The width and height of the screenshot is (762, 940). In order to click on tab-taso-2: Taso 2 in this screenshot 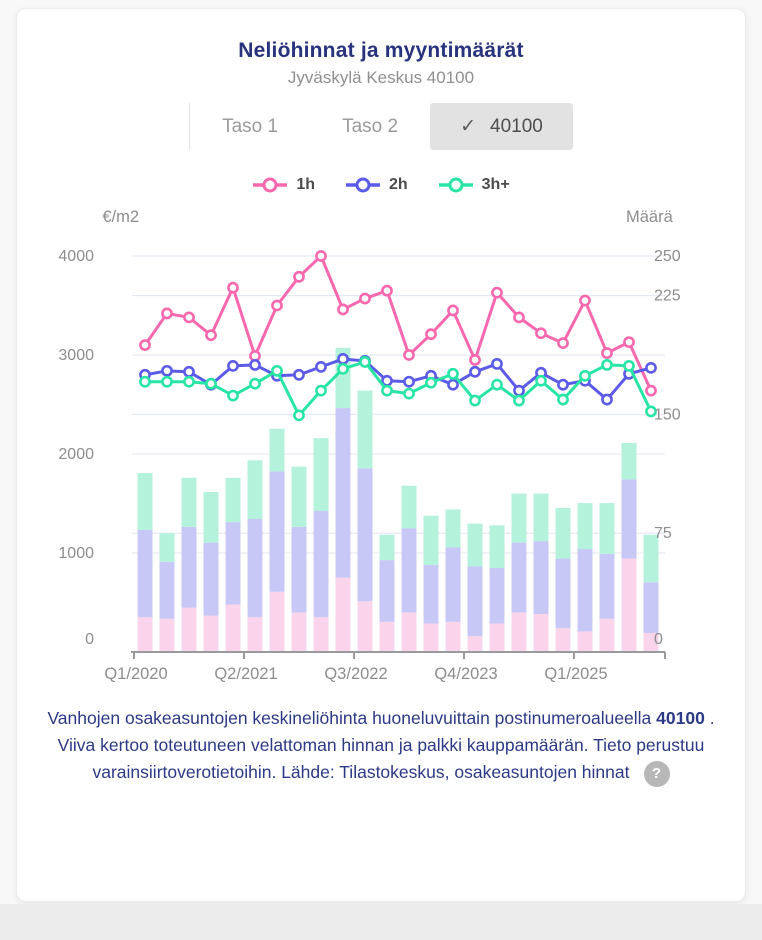, I will do `click(370, 126)`.